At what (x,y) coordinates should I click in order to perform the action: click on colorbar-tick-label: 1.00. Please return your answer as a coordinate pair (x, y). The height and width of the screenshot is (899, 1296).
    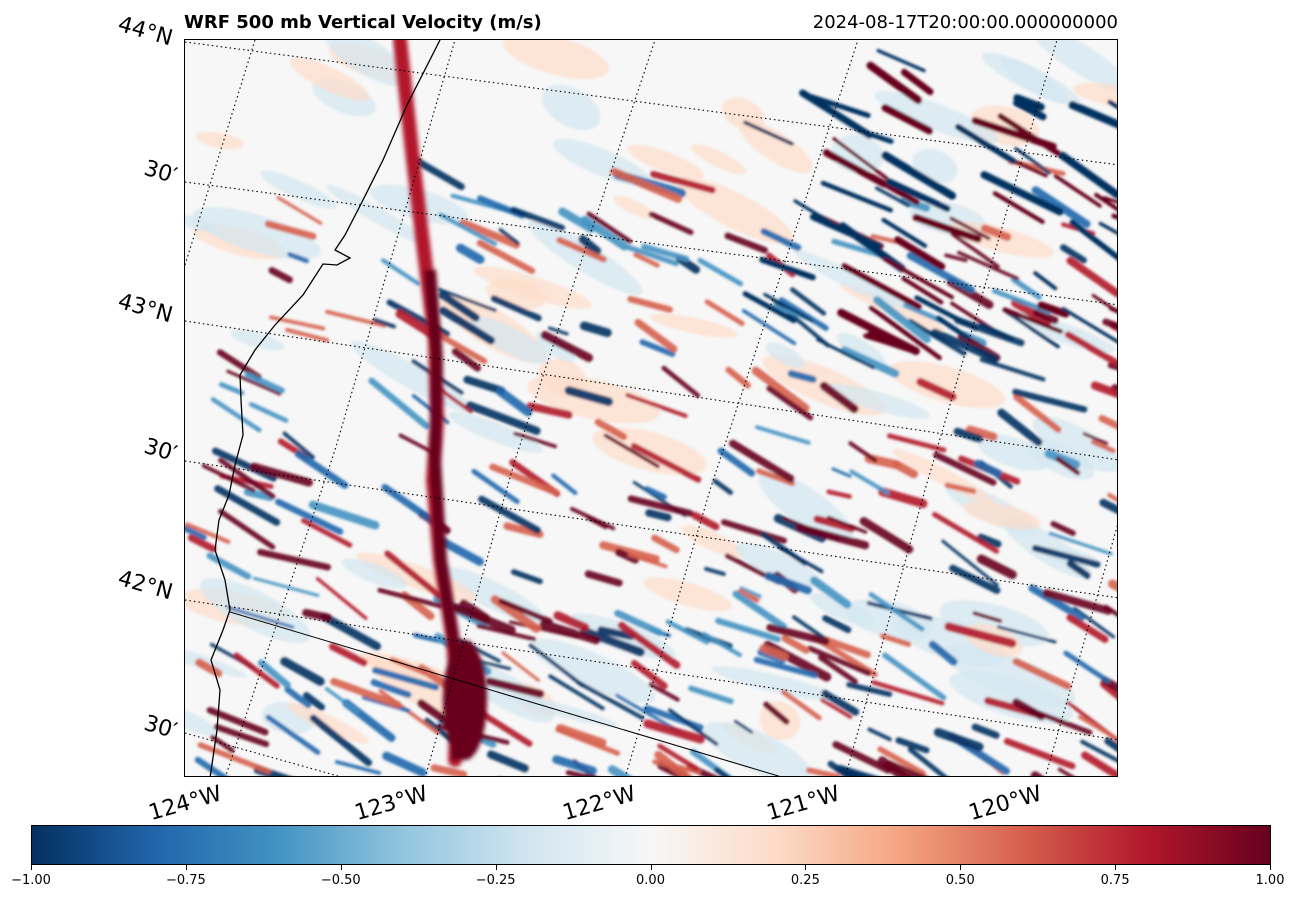
    Looking at the image, I should click on (1270, 880).